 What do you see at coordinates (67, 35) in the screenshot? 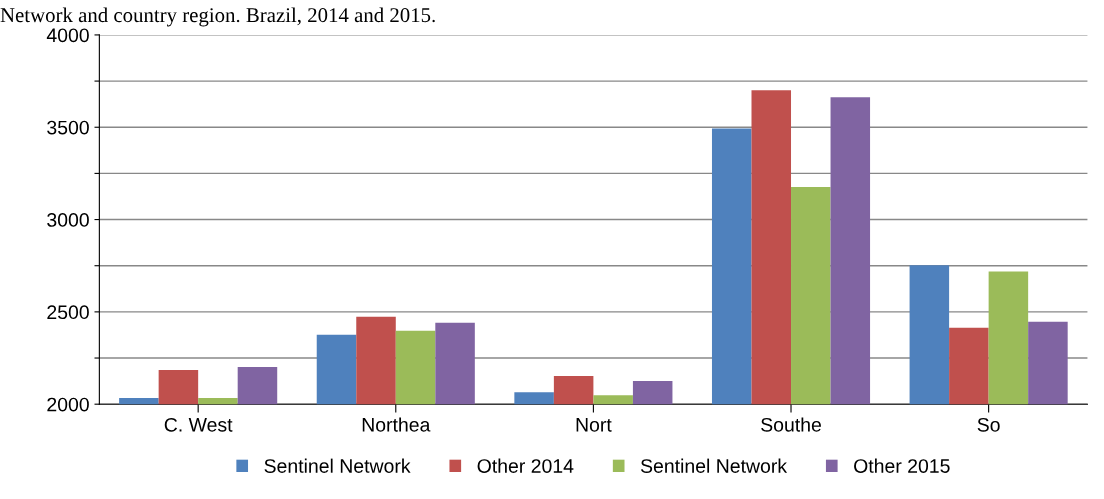
I see `y-tick-label: 4000` at bounding box center [67, 35].